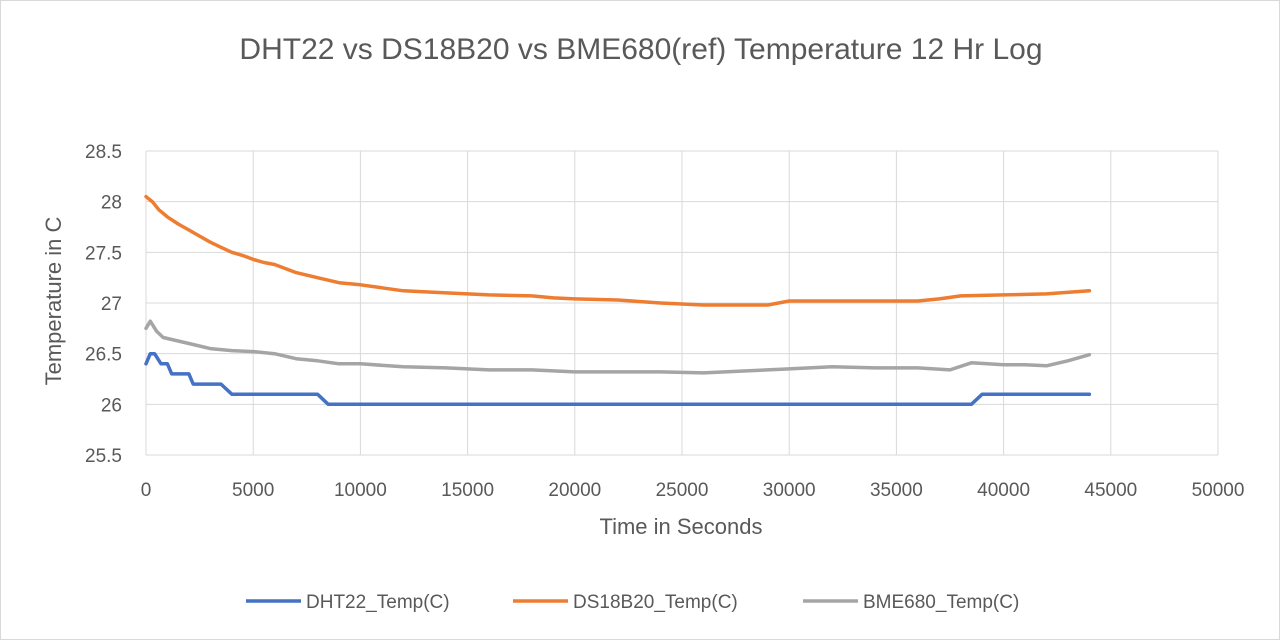 This screenshot has width=1280, height=644. I want to click on legend-label: DS18B20_Temp(C), so click(655, 602).